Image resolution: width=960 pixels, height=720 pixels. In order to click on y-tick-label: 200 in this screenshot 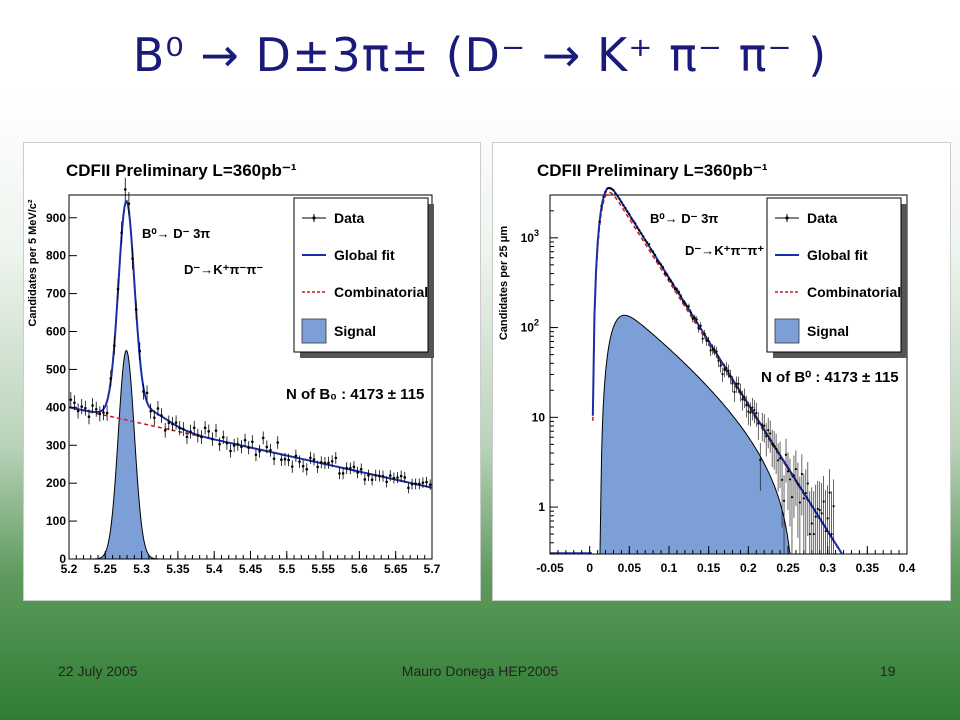, I will do `click(56, 483)`.